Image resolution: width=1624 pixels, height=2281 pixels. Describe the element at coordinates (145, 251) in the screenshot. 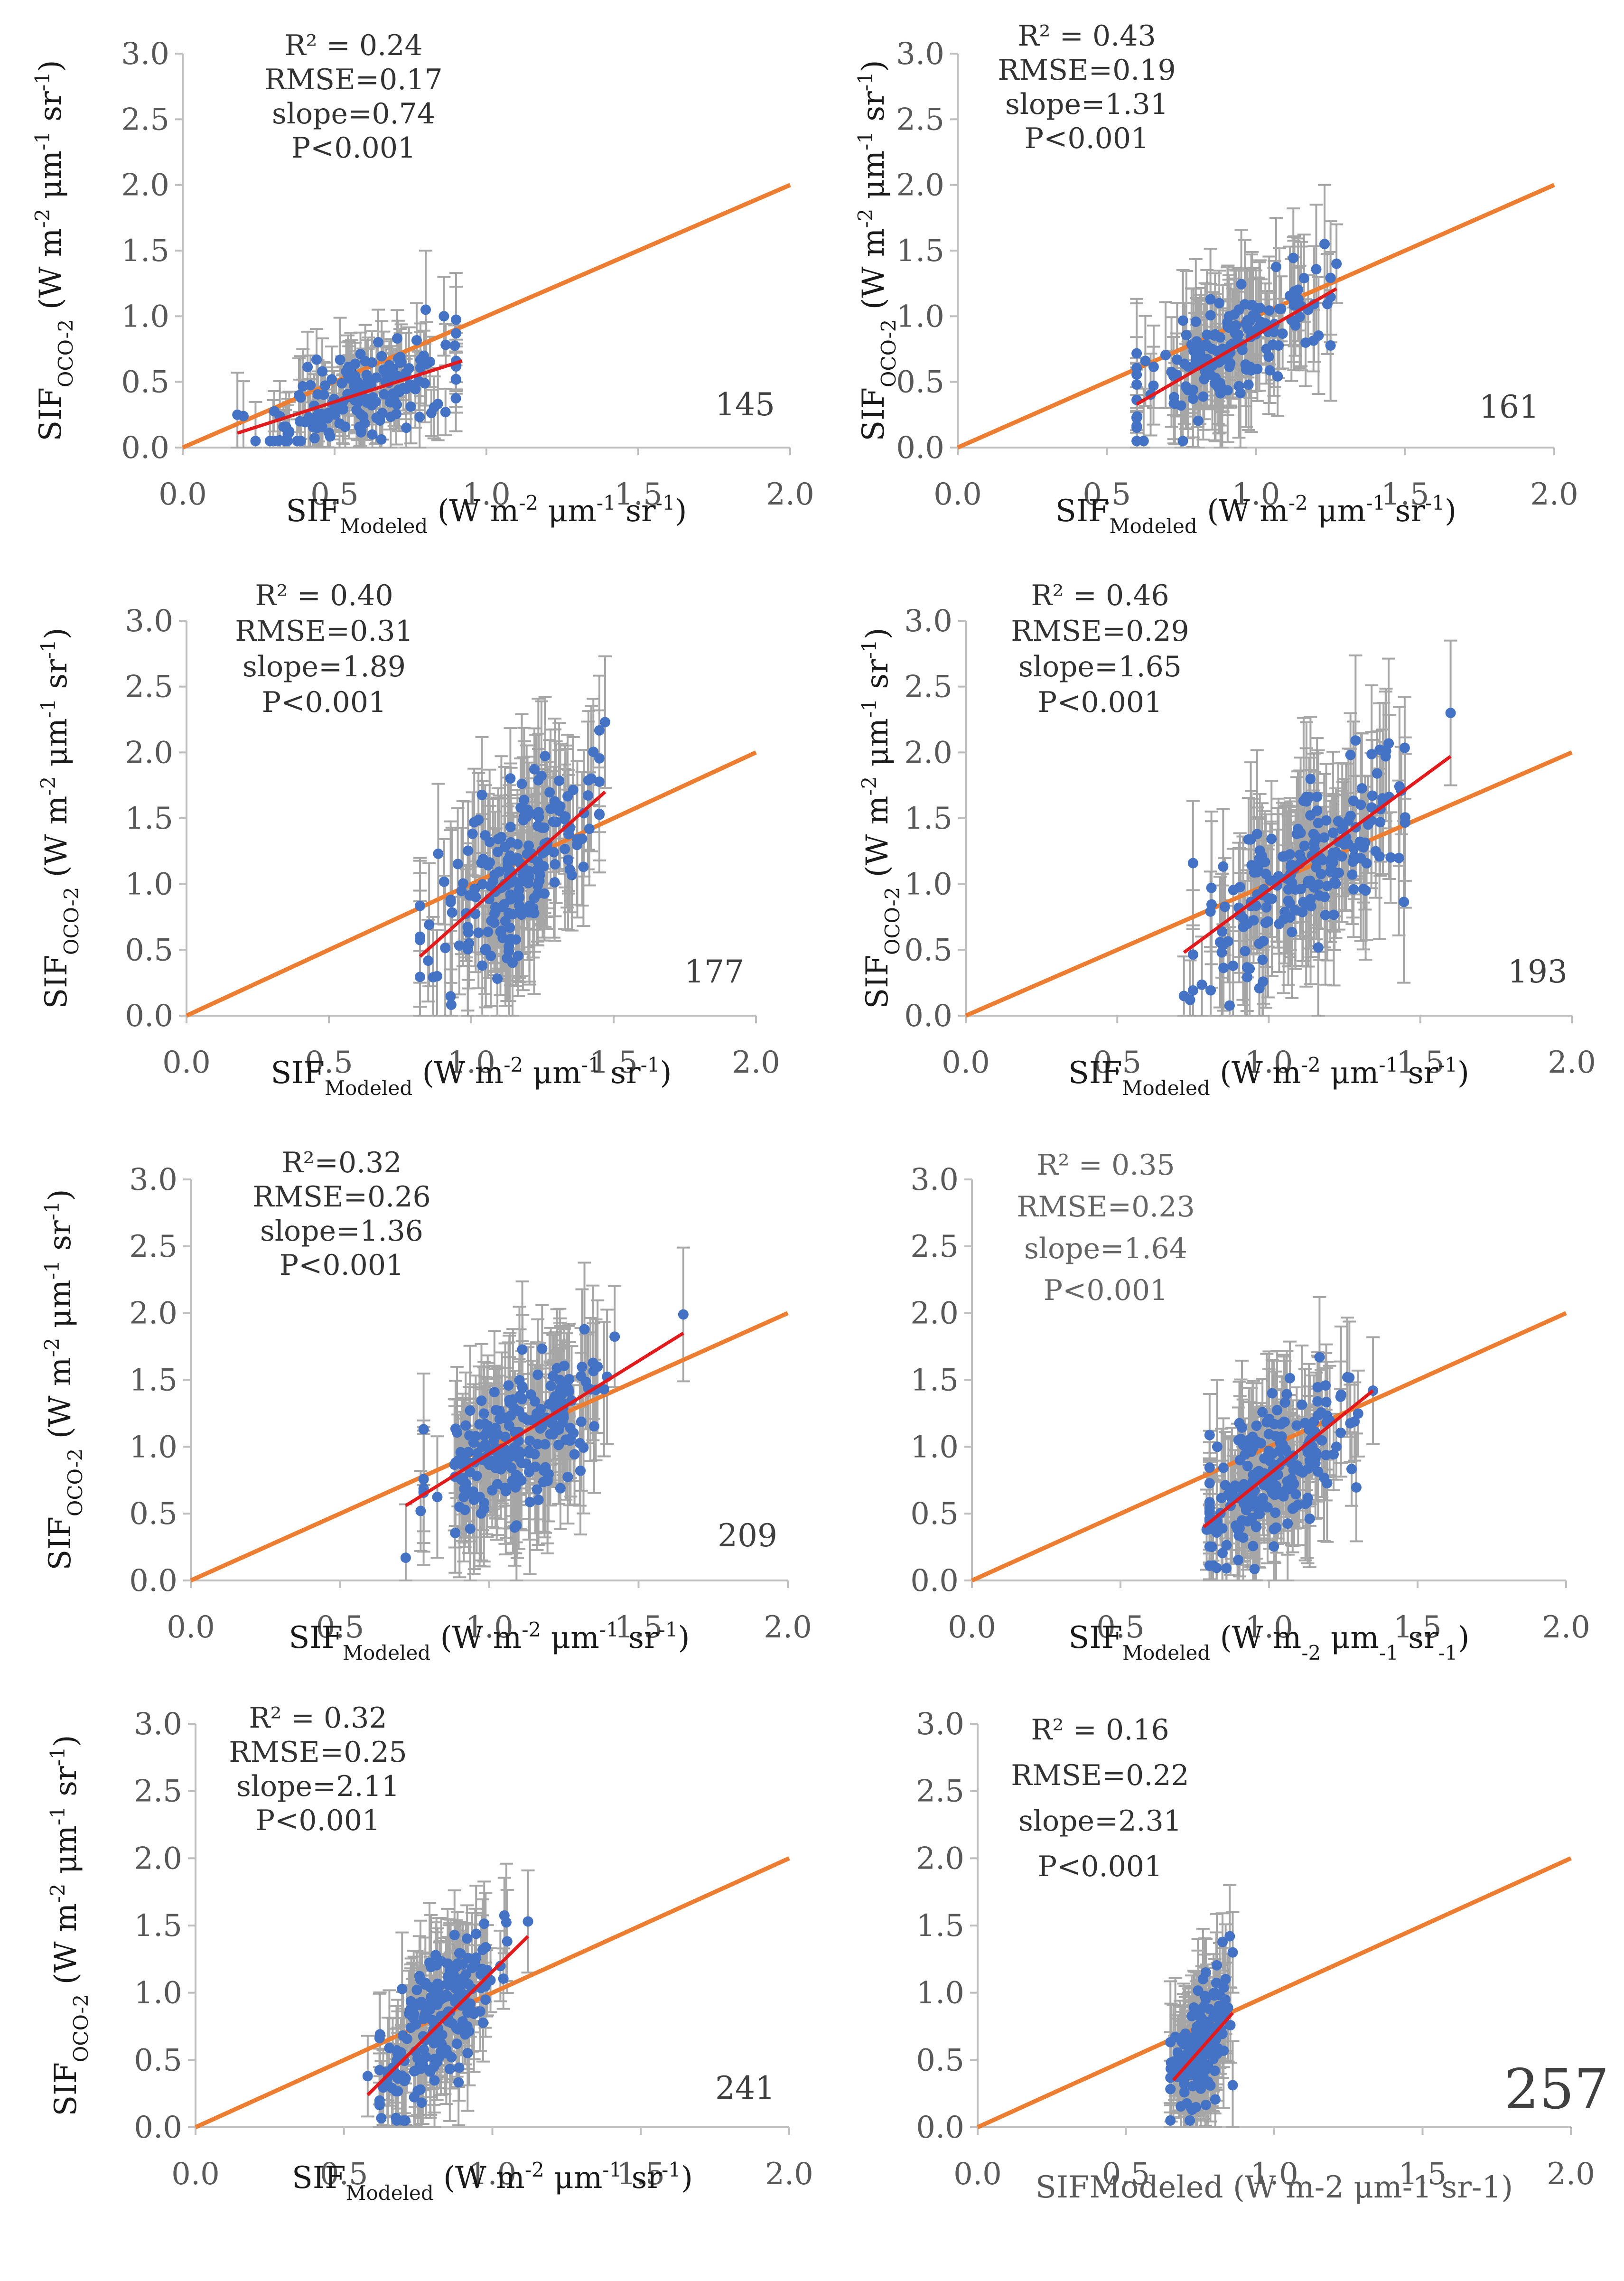

I see `y-tick-label: 1.5` at that location.